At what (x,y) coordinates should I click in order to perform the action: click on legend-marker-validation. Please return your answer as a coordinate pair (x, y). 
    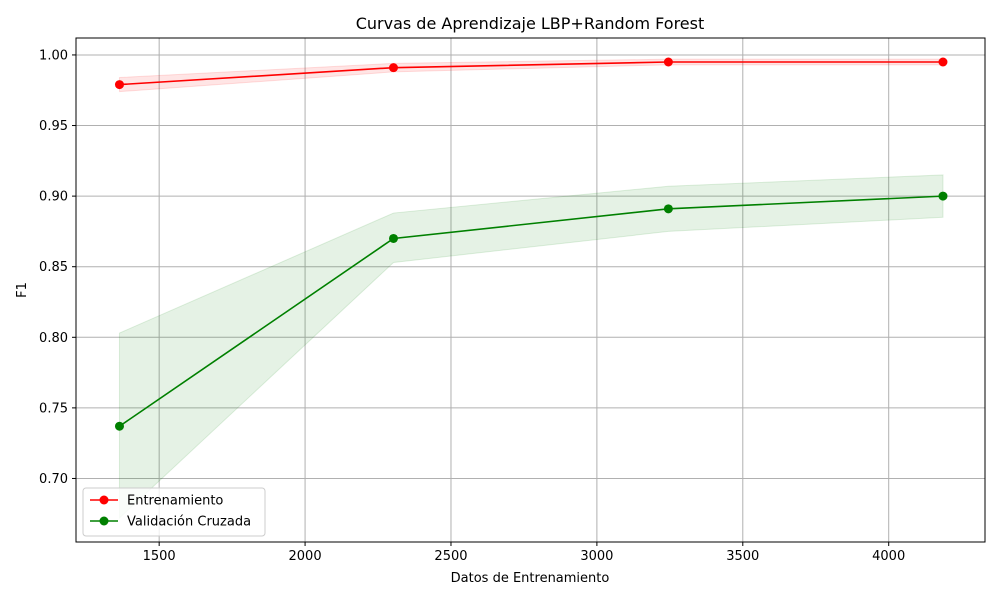
    Looking at the image, I should click on (104, 521).